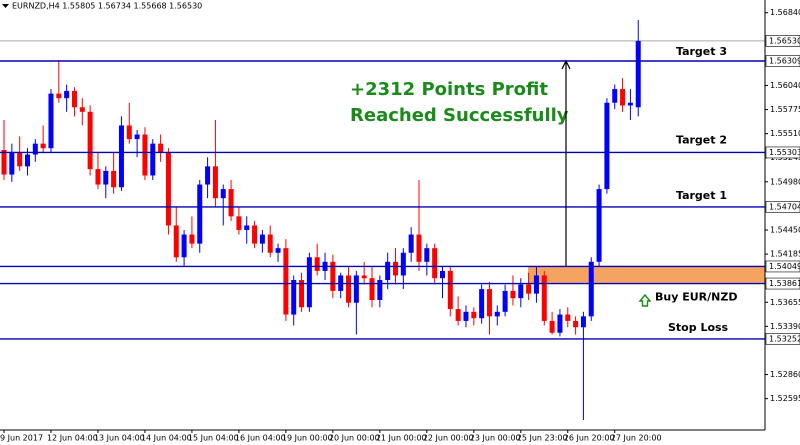 The image size is (800, 445). I want to click on x-tick-label: 26 Jun 20:00, so click(589, 438).